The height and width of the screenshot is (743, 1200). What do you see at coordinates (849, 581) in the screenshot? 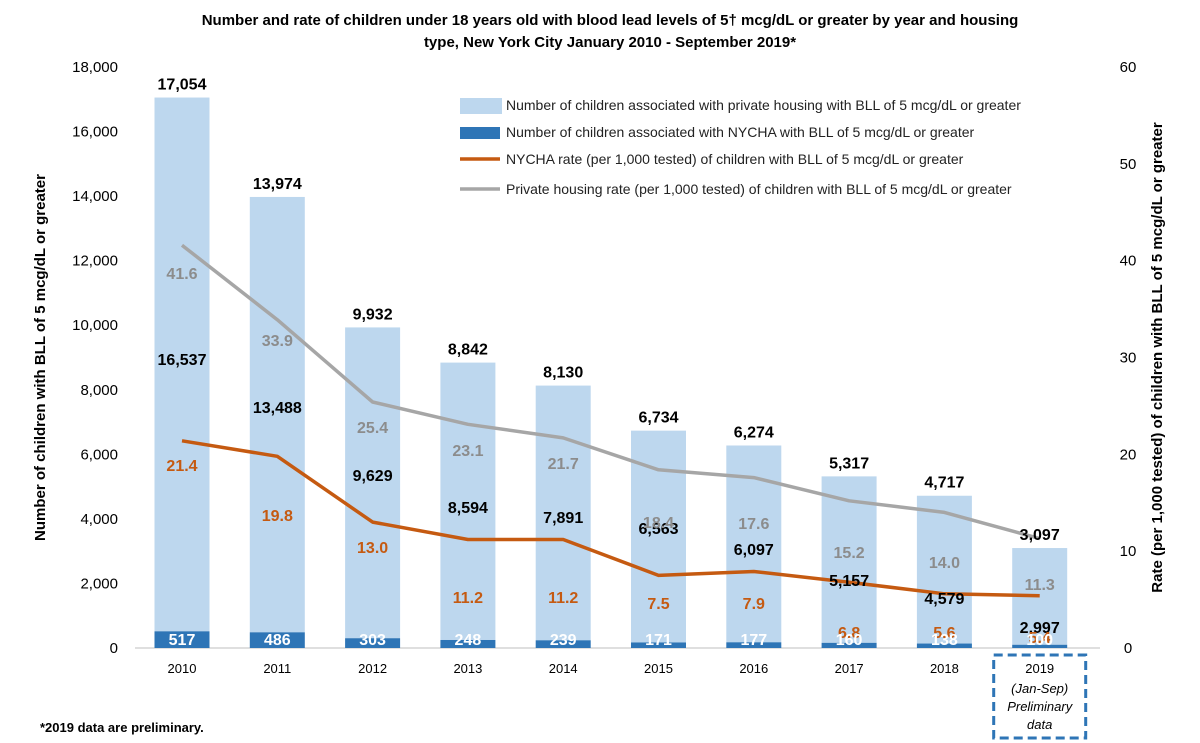
I see `private-count-label: 5,157` at bounding box center [849, 581].